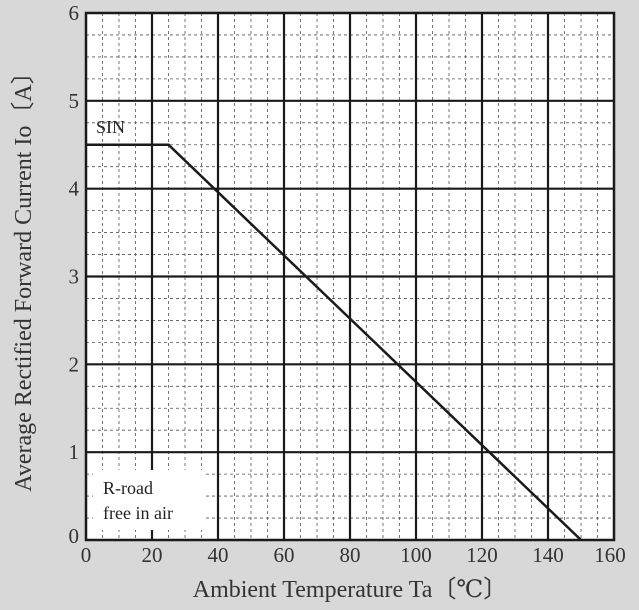  I want to click on x-tick-label: 80, so click(350, 555).